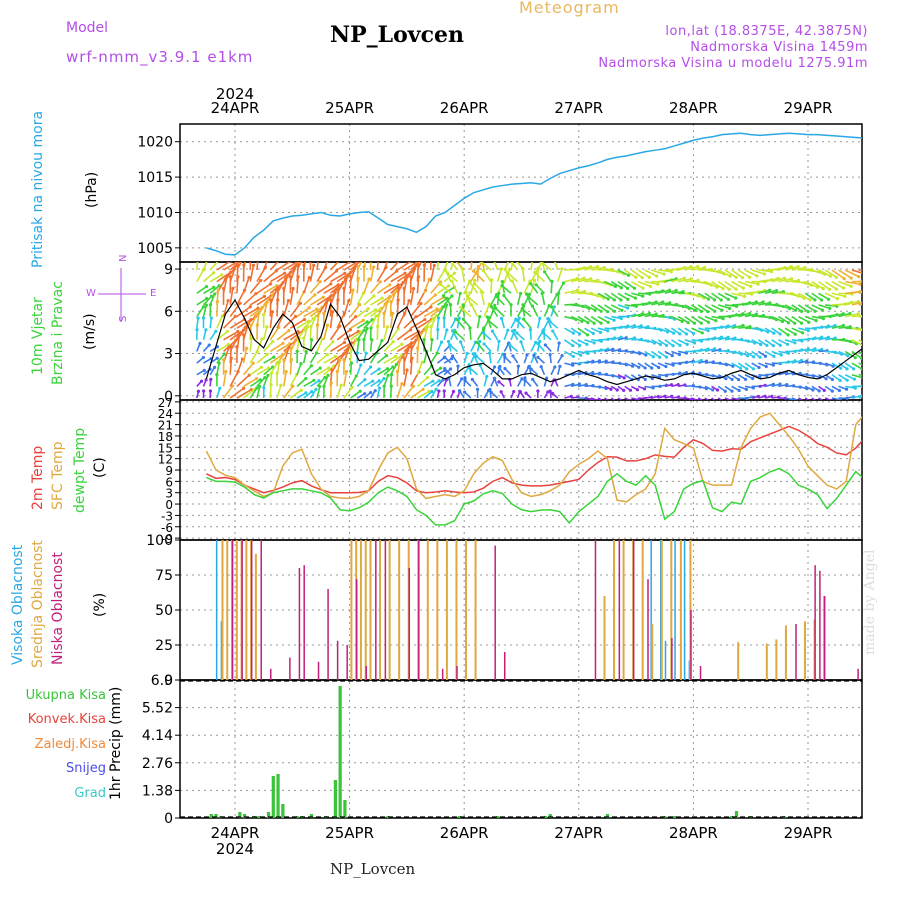 The width and height of the screenshot is (900, 900). Describe the element at coordinates (65, 695) in the screenshot. I see `precip-legend-total: Ukupna Kisa` at that location.